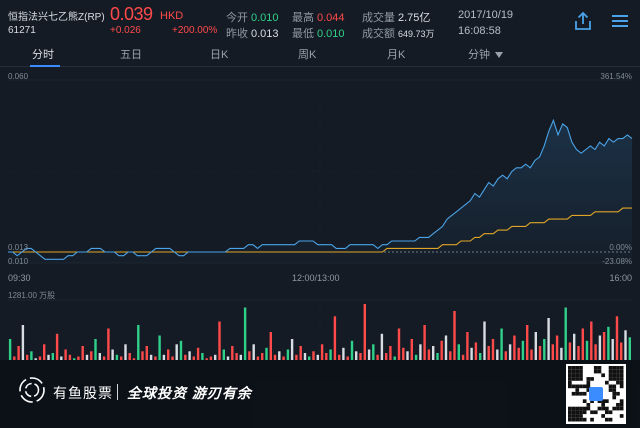  I want to click on volume-max-label: 1281.00 万股, so click(32, 295).